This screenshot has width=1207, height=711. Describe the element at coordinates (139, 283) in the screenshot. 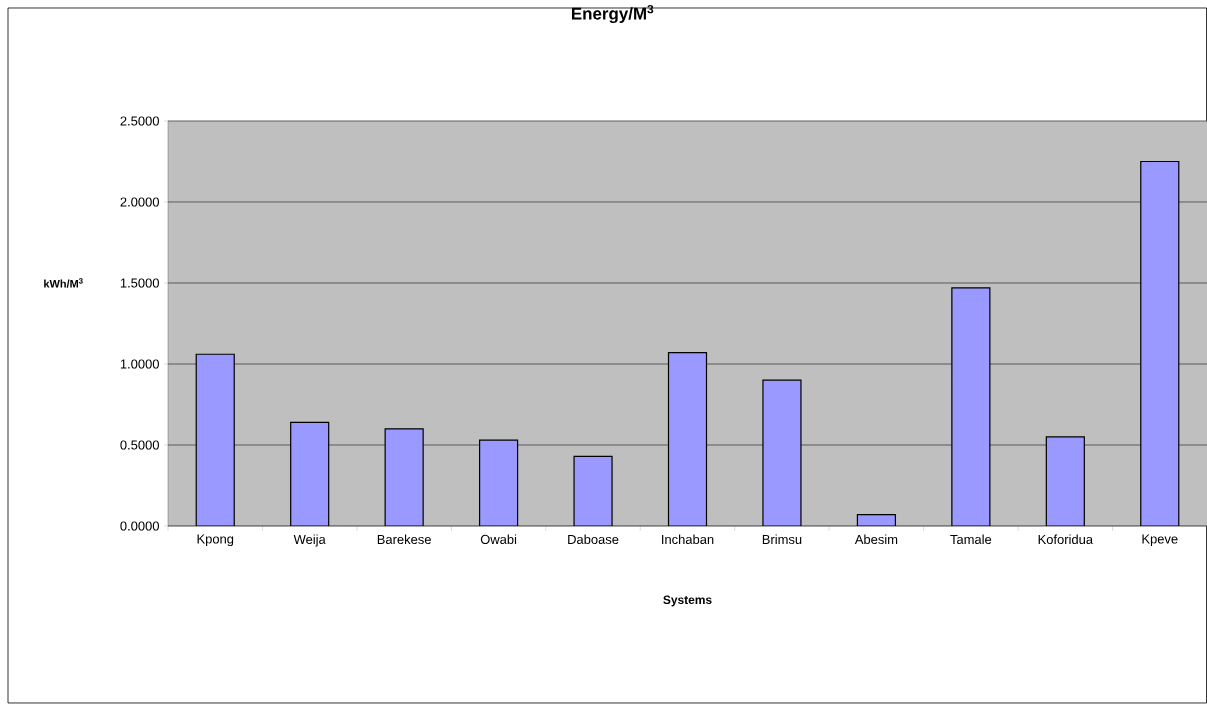

I see `y-tick-label: 1.5000` at that location.